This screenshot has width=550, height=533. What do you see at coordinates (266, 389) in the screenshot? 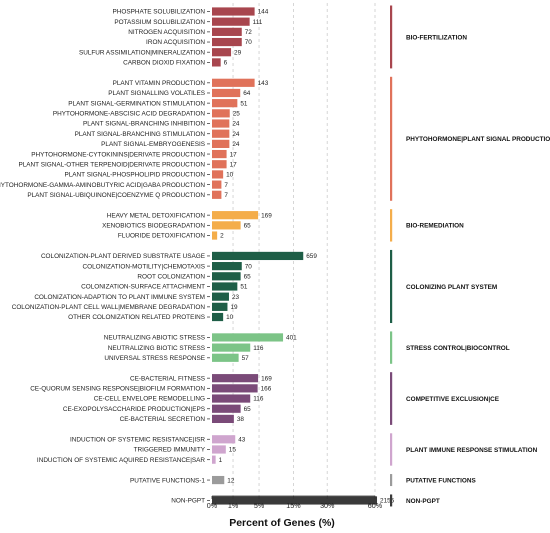
I see `bar-count-label: 166` at bounding box center [266, 389].